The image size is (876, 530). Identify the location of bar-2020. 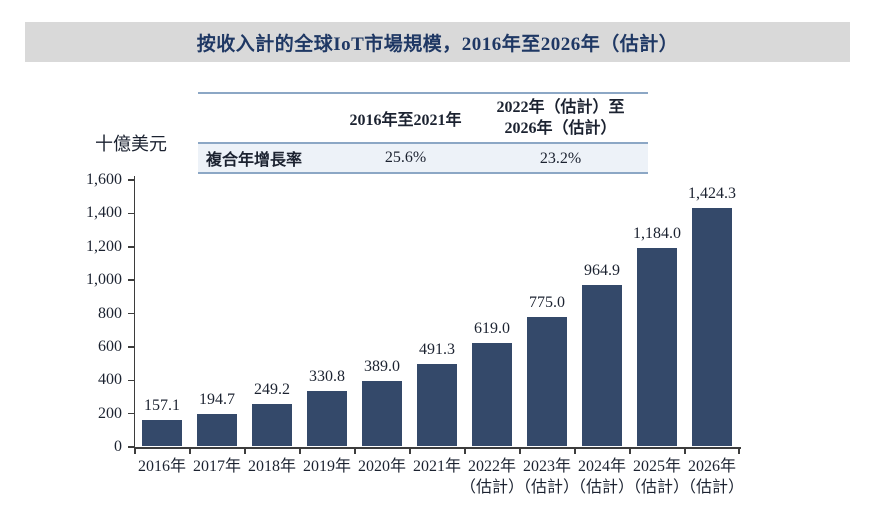
(382, 413).